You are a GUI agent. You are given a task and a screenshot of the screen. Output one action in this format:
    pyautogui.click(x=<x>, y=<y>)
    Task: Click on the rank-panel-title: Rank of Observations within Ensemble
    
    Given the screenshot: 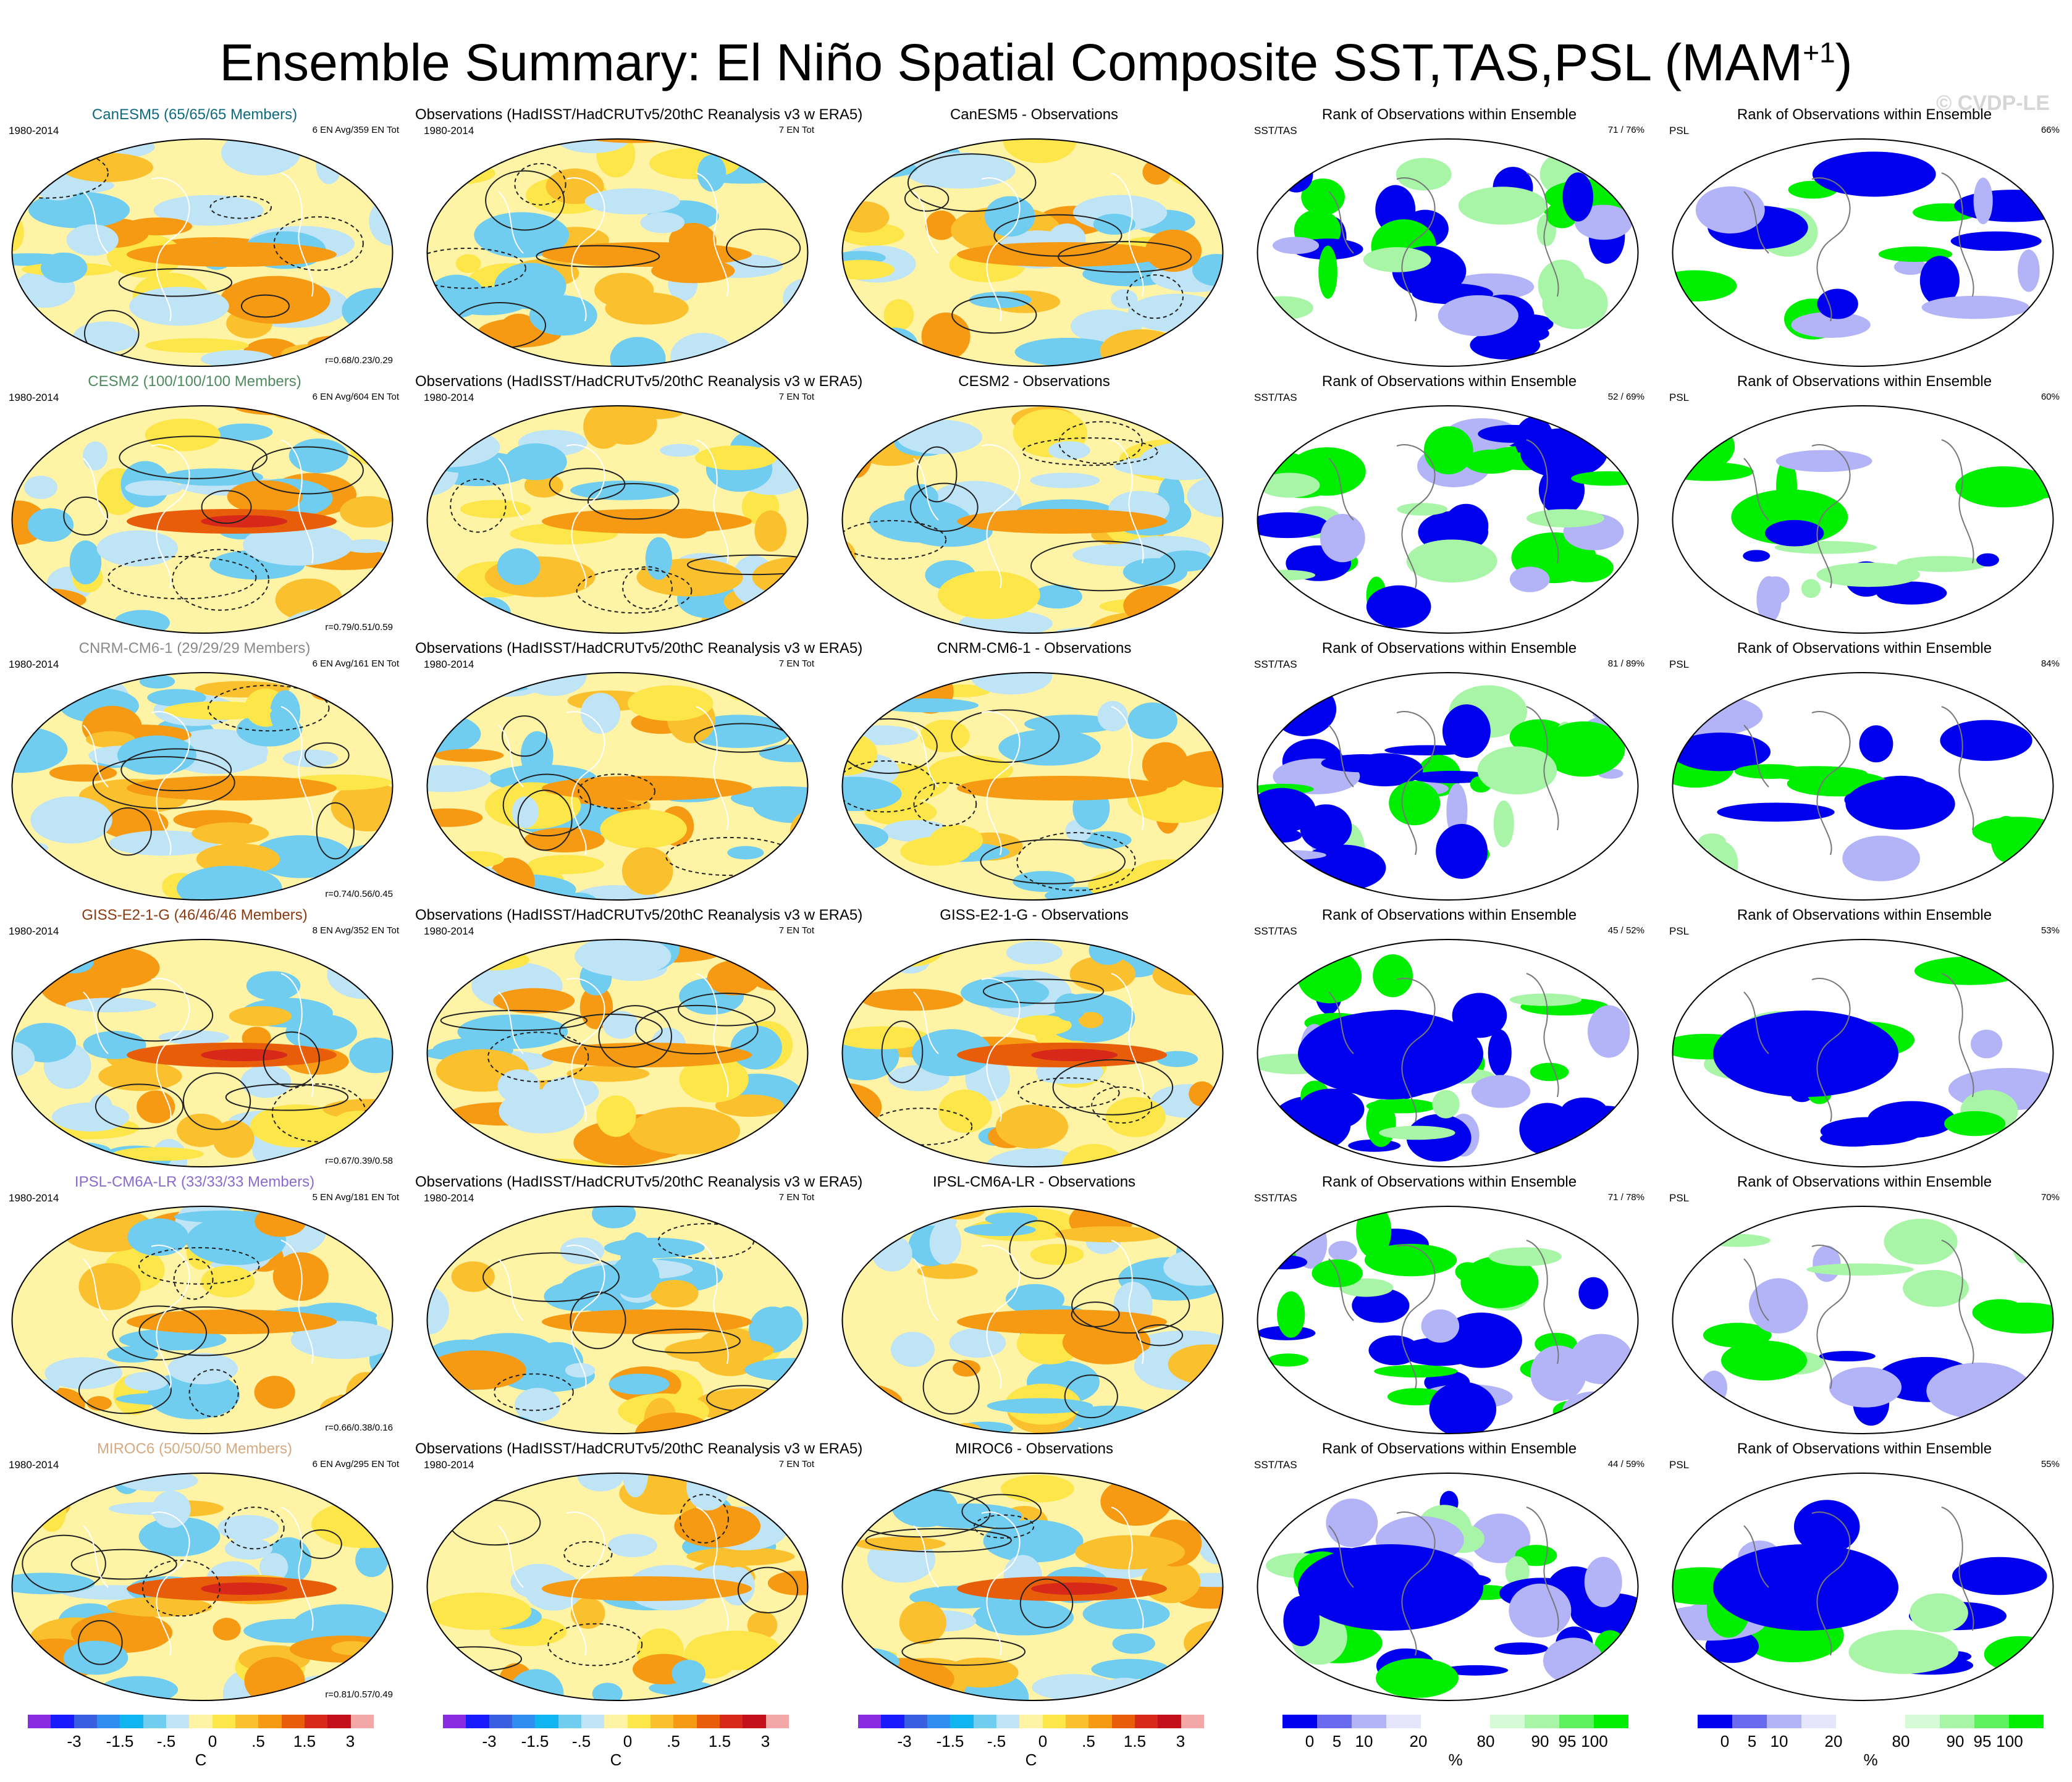 What is the action you would take?
    pyautogui.click(x=1449, y=915)
    